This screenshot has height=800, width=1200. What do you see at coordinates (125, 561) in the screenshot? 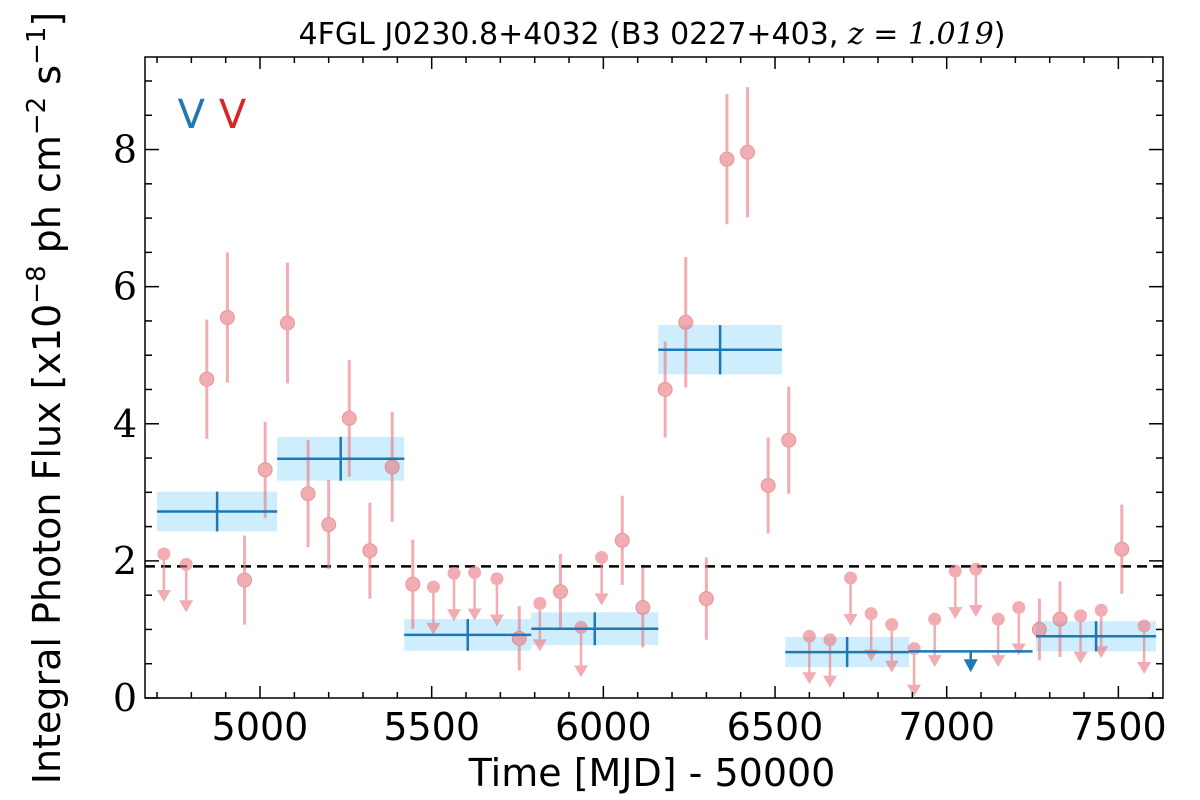
I see `y-tick-label: 2` at bounding box center [125, 561].